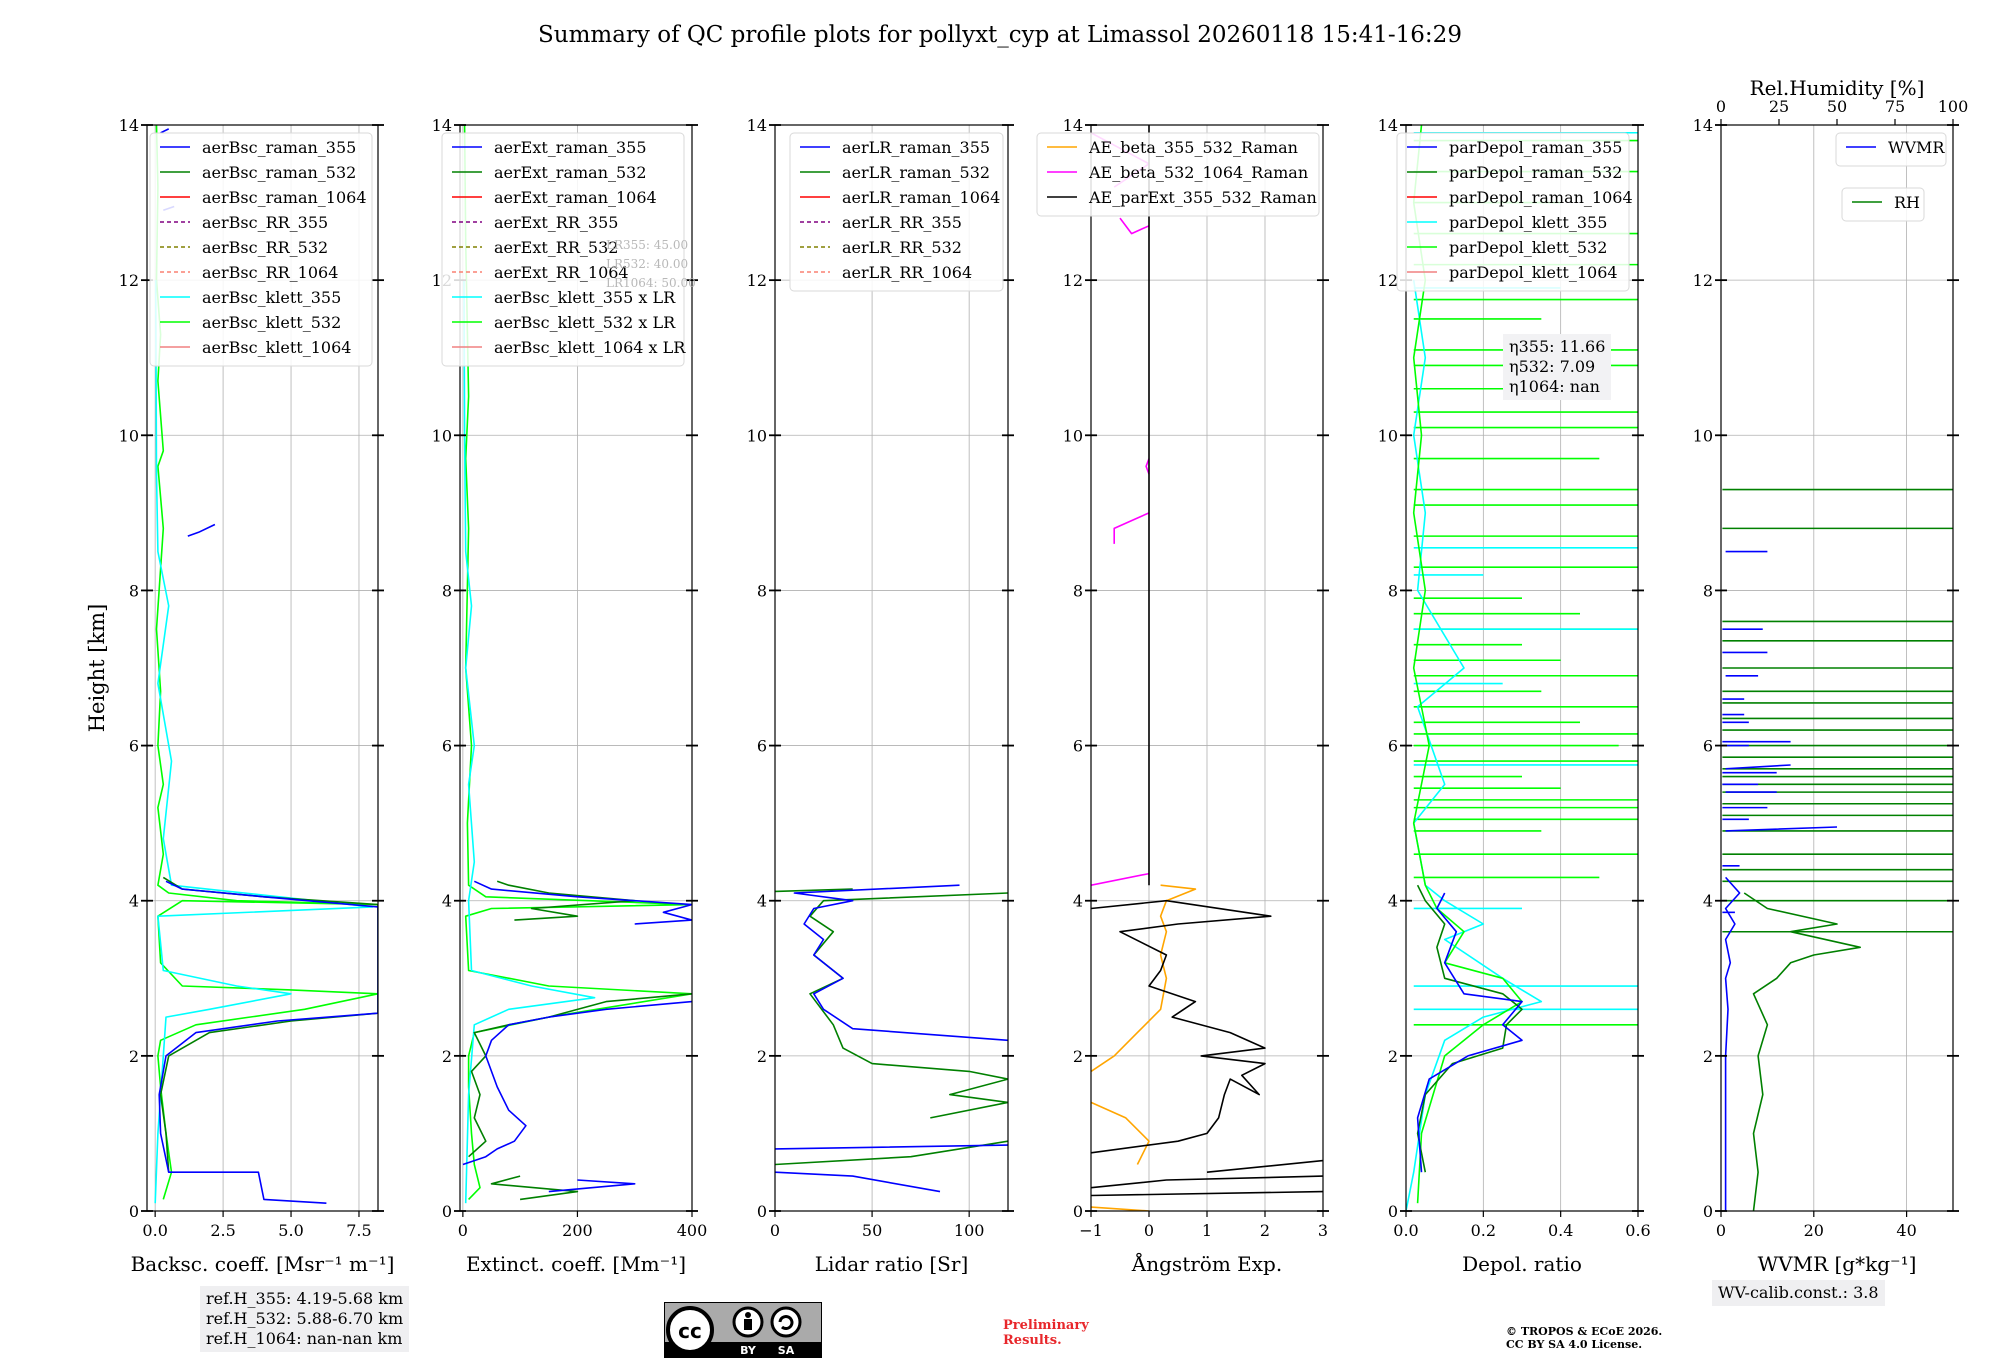 Image resolution: width=2000 pixels, height=1360 pixels. Describe the element at coordinates (1837, 88) in the screenshot. I see `x2-axis-label: Rel.Humidity [%]` at that location.